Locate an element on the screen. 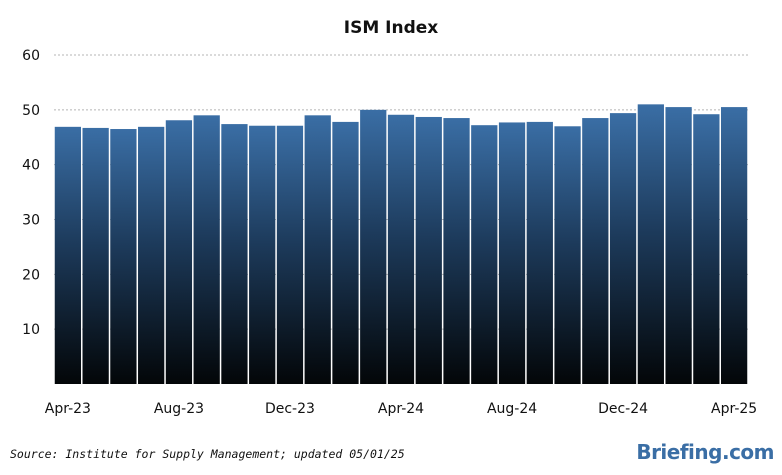  y-tick-label: 10 is located at coordinates (31, 330).